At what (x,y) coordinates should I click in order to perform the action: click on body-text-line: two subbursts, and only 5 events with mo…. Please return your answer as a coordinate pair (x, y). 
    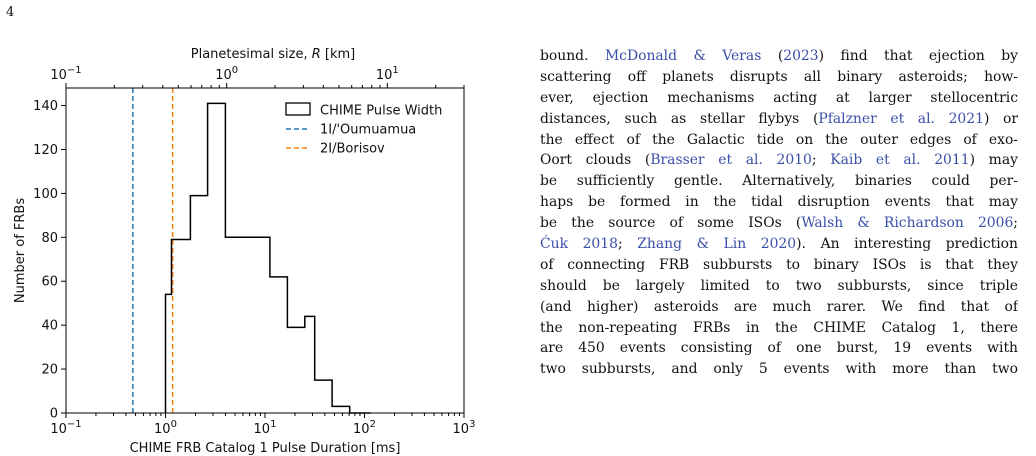
    Looking at the image, I should click on (779, 369).